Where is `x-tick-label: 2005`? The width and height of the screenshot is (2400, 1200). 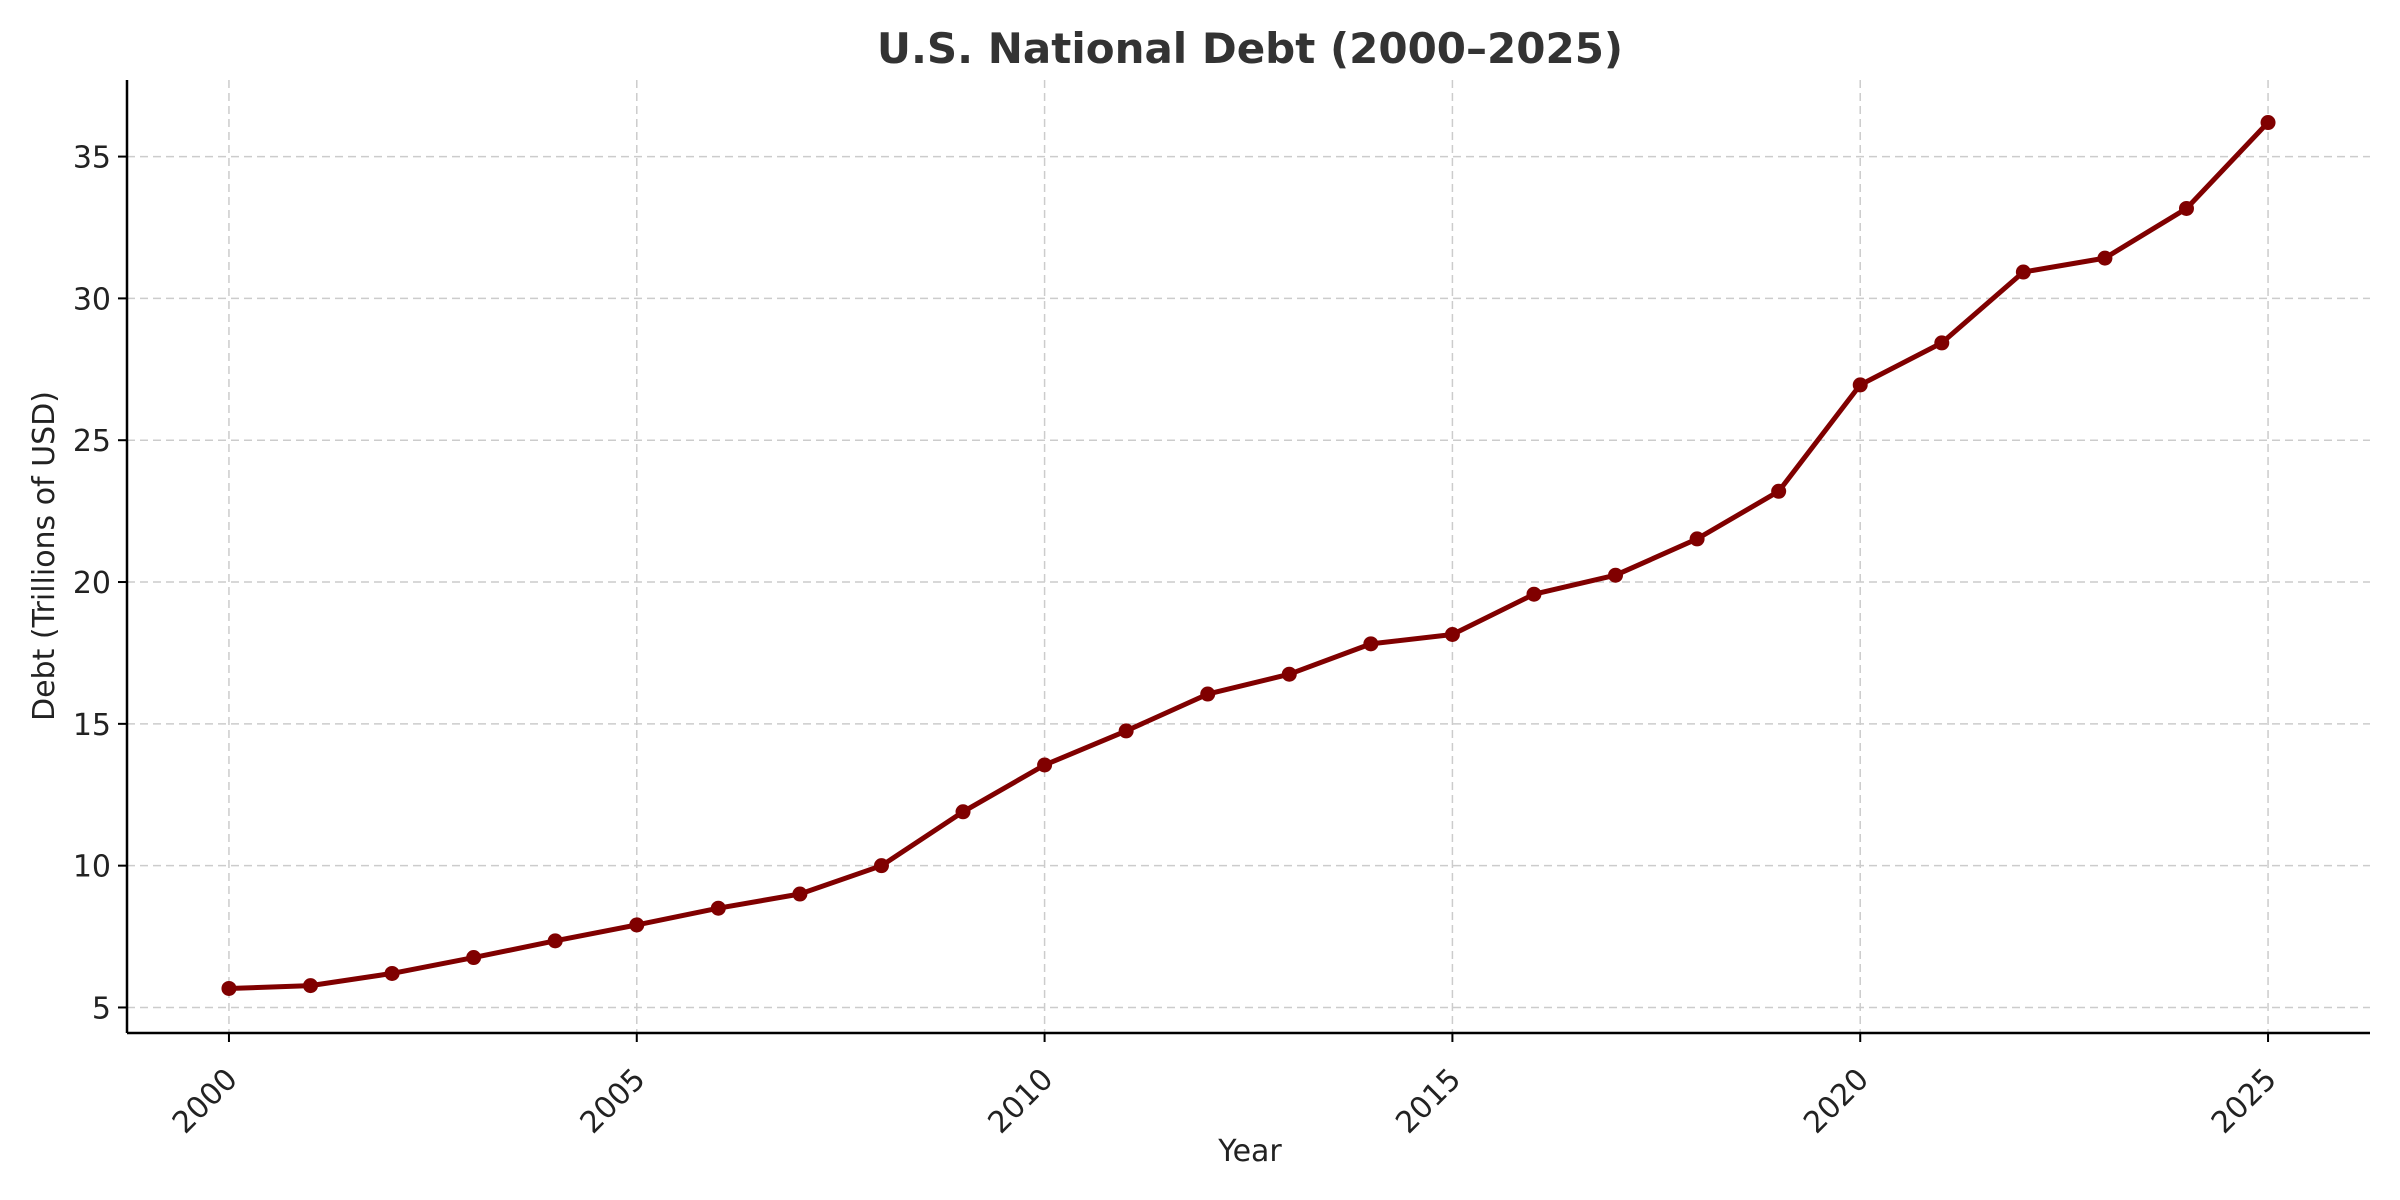
x-tick-label: 2005 is located at coordinates (613, 1101).